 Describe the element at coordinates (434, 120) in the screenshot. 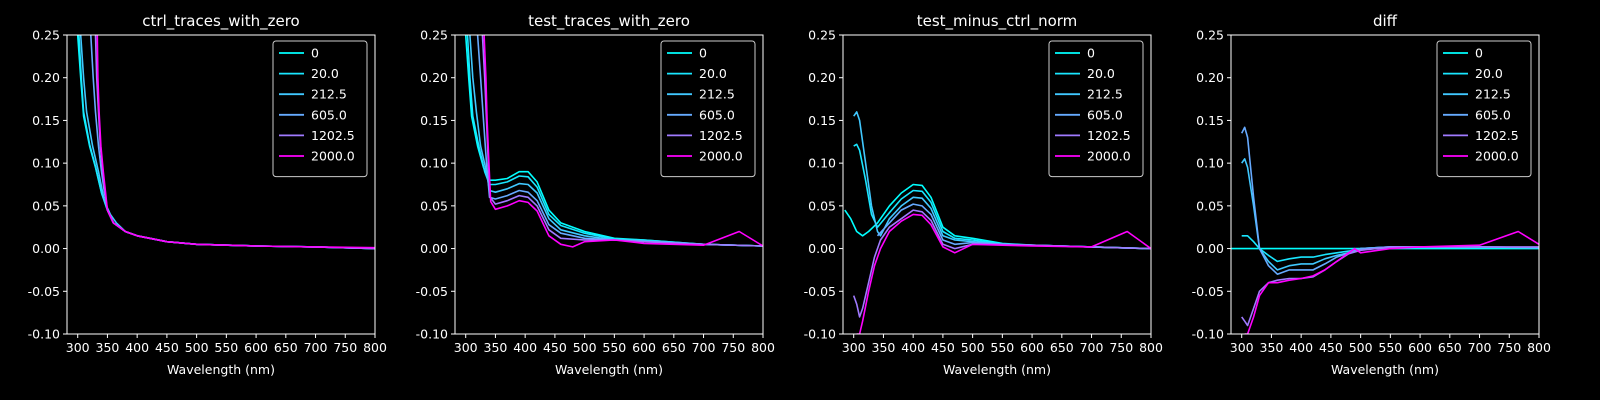

I see `y-tick-label: 0.15` at that location.